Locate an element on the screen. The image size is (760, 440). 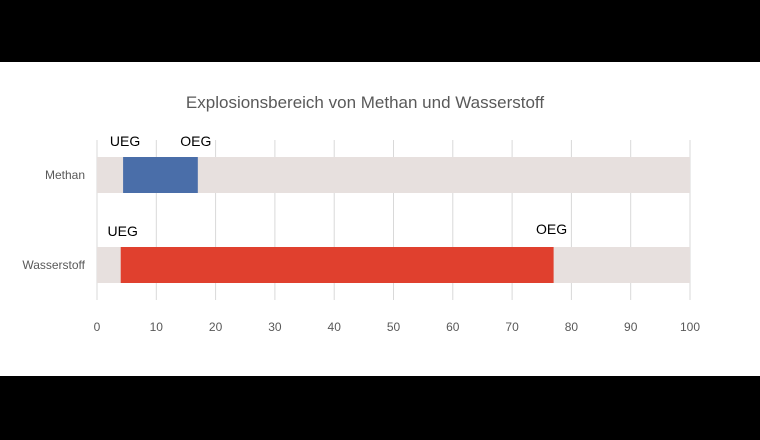
x-tick-label: 20 is located at coordinates (216, 327).